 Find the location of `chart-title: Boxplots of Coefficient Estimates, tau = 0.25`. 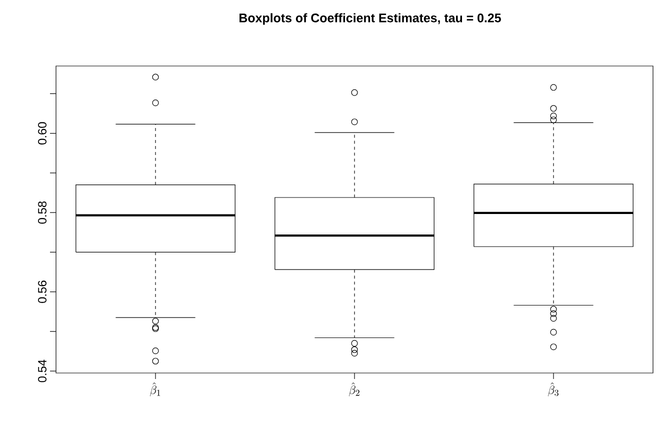

chart-title: Boxplots of Coefficient Estimates, tau = 0.25 is located at coordinates (370, 19).